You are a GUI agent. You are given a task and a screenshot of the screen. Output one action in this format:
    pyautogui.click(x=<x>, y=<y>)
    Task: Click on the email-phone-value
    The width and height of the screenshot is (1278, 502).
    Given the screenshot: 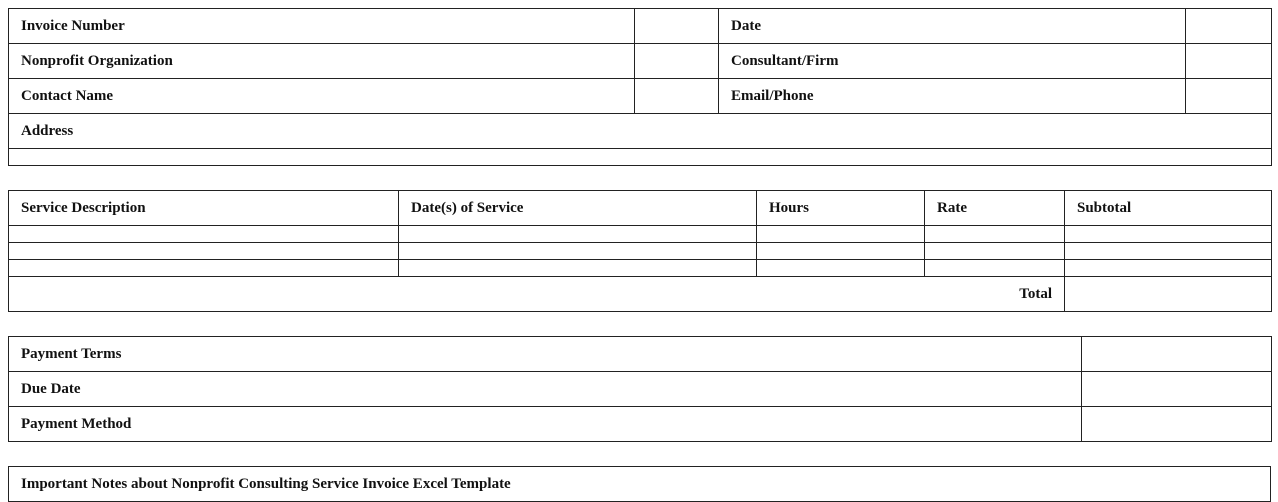 What is the action you would take?
    pyautogui.click(x=1228, y=96)
    